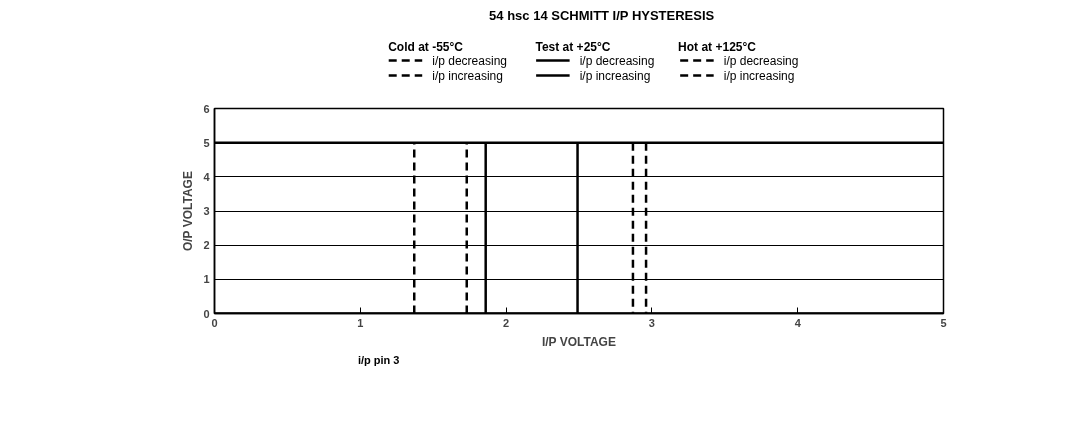  I want to click on x-tick-label: 1, so click(360, 322).